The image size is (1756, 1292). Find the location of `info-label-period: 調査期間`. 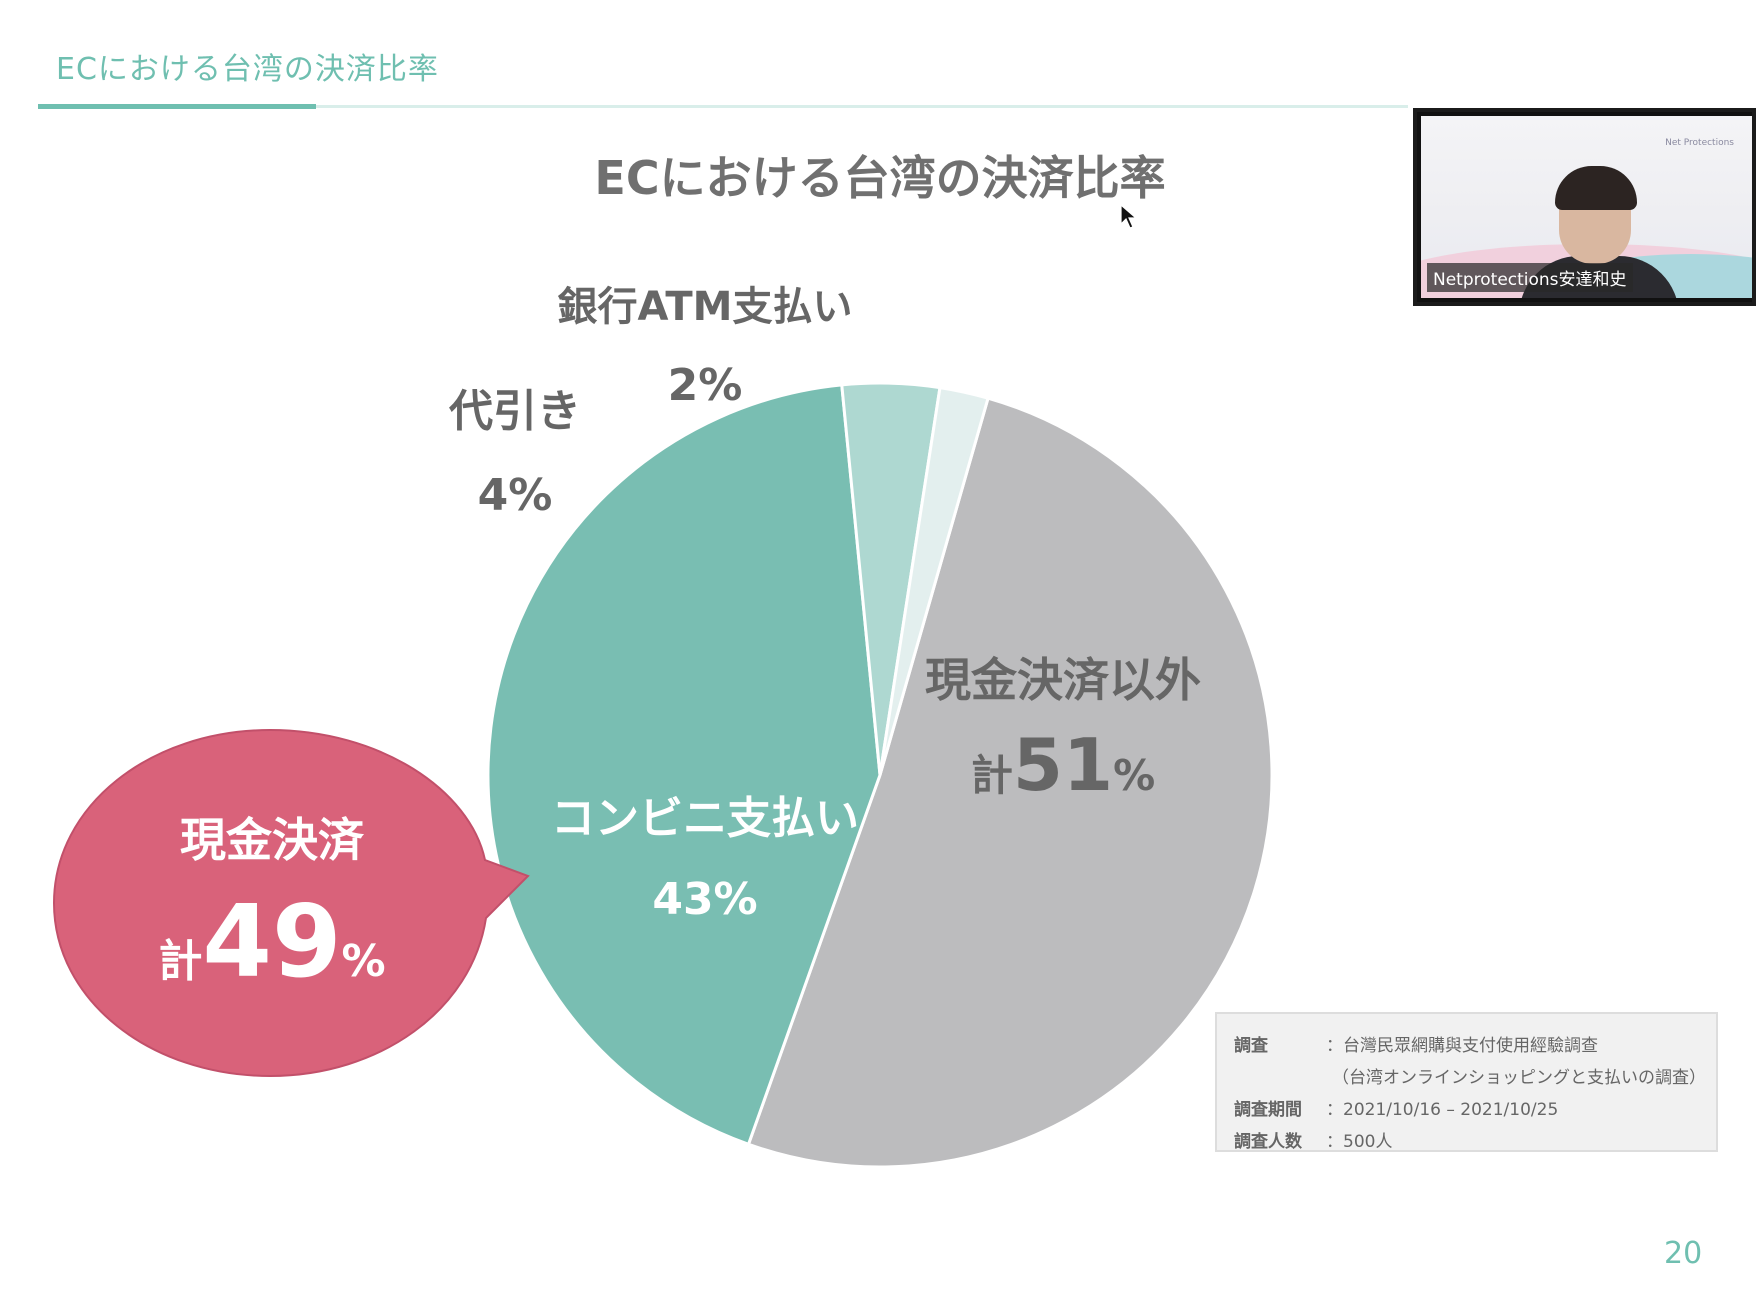

info-label-period: 調査期間 is located at coordinates (1268, 1109).